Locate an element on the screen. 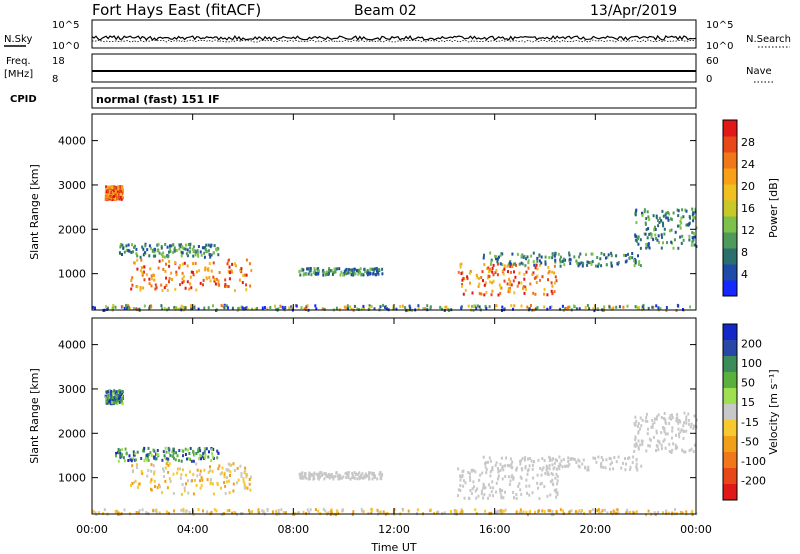  colorbar-swatch is located at coordinates (730, 460).